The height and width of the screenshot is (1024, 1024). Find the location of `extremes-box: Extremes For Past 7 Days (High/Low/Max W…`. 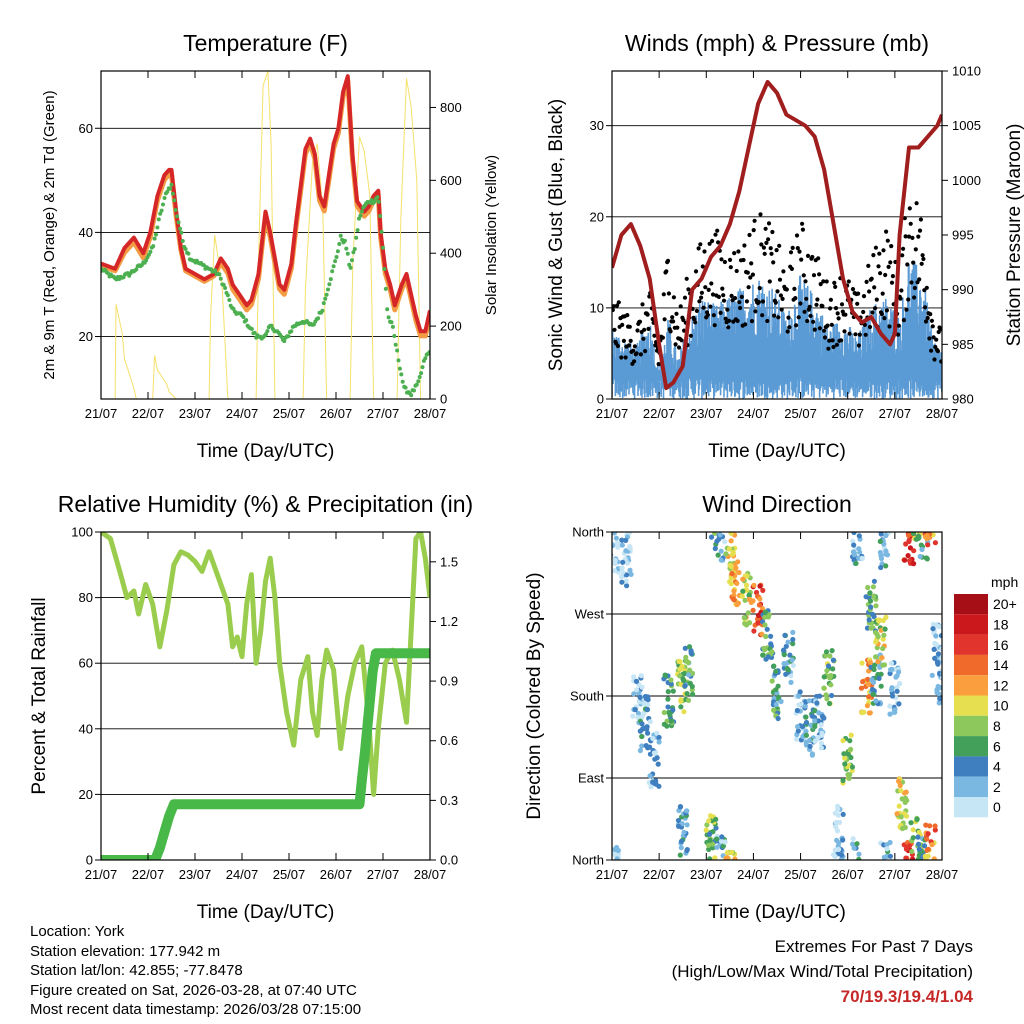

extremes-box: Extremes For Past 7 Days (High/Low/Max W… is located at coordinates (822, 971).